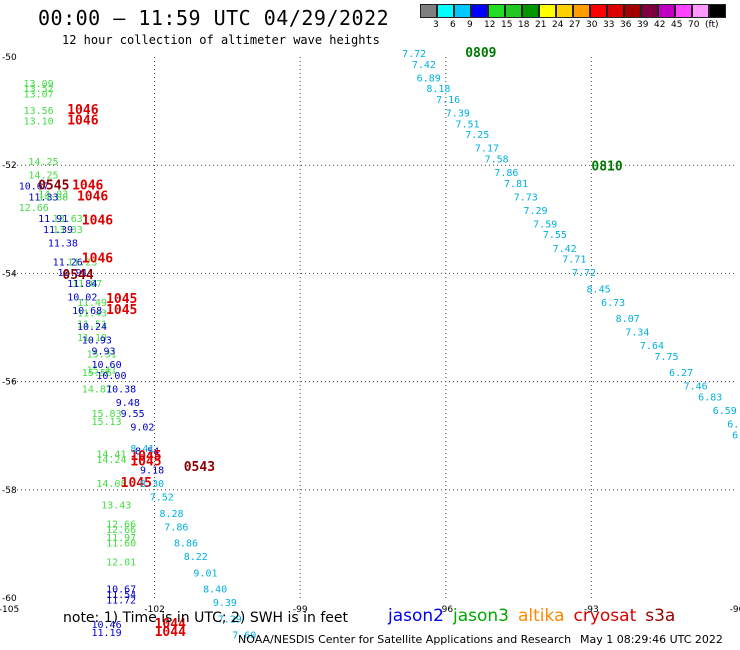 This screenshot has width=740, height=650. Describe the element at coordinates (116, 506) in the screenshot. I see `data-point-label: 13.43` at that location.